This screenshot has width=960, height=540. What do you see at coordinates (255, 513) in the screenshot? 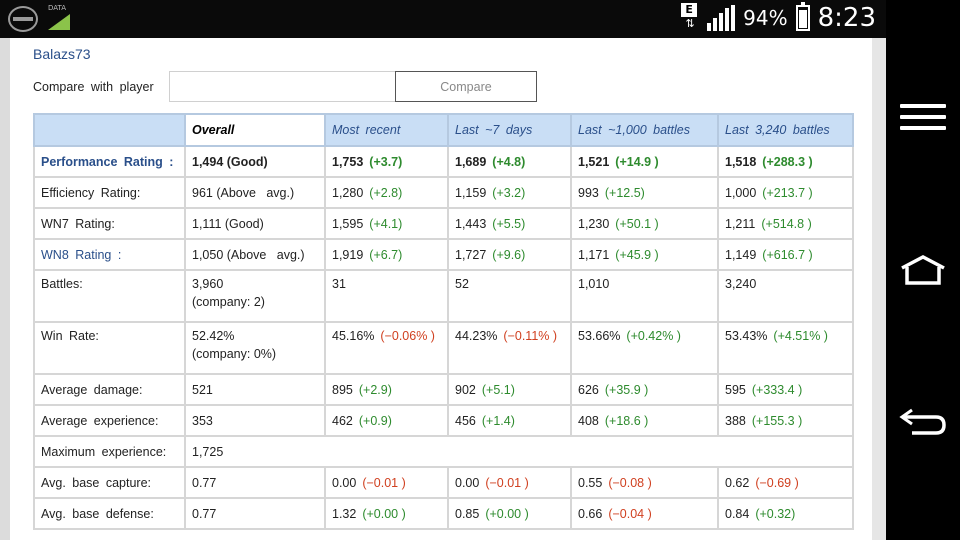
I see `overall-cell: 0.77` at bounding box center [255, 513].